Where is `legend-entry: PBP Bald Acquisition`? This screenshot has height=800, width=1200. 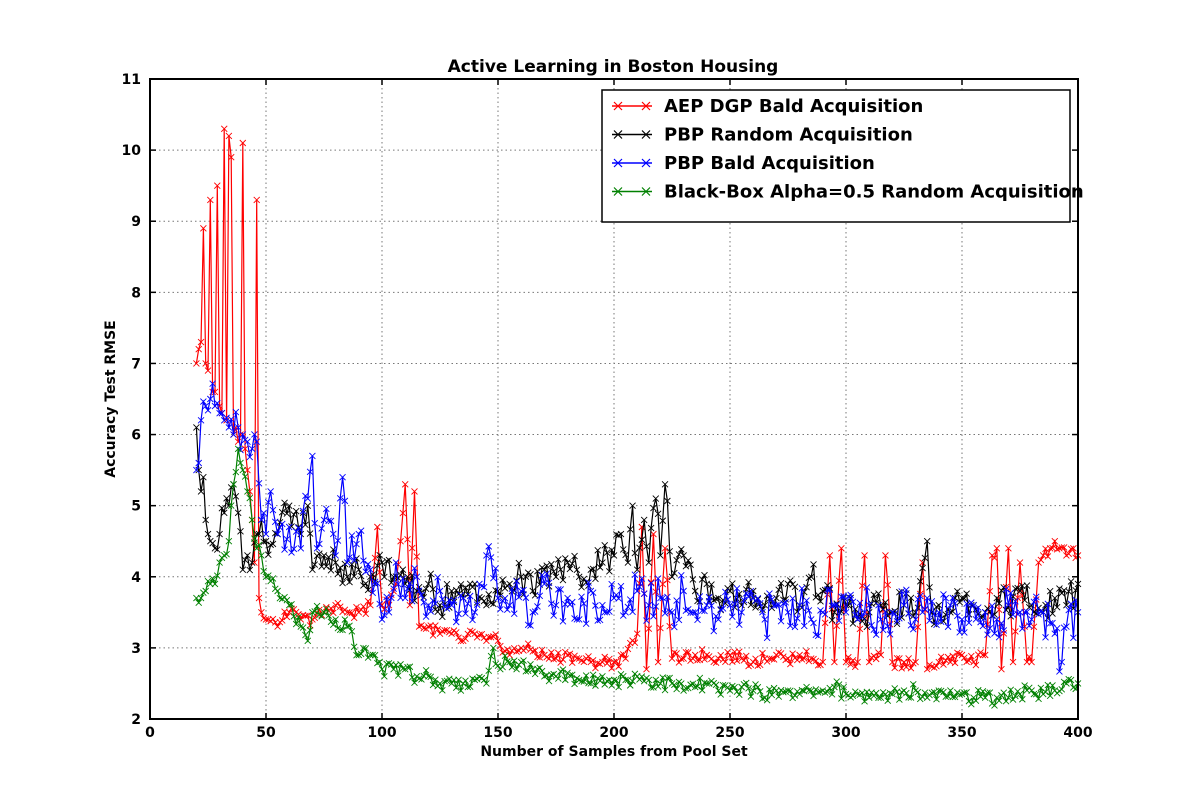 legend-entry: PBP Bald Acquisition is located at coordinates (743, 163).